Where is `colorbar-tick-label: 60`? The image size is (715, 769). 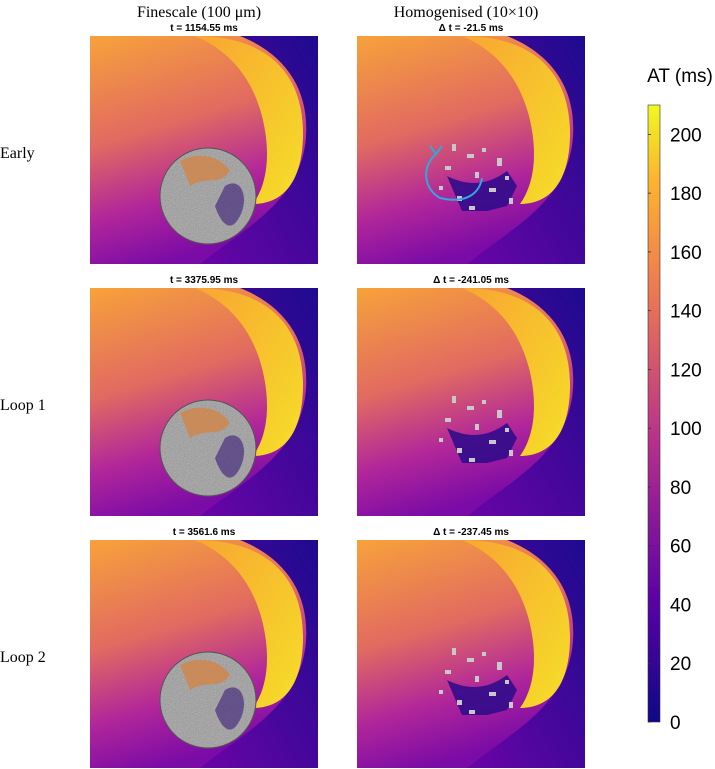 colorbar-tick-label: 60 is located at coordinates (680, 547).